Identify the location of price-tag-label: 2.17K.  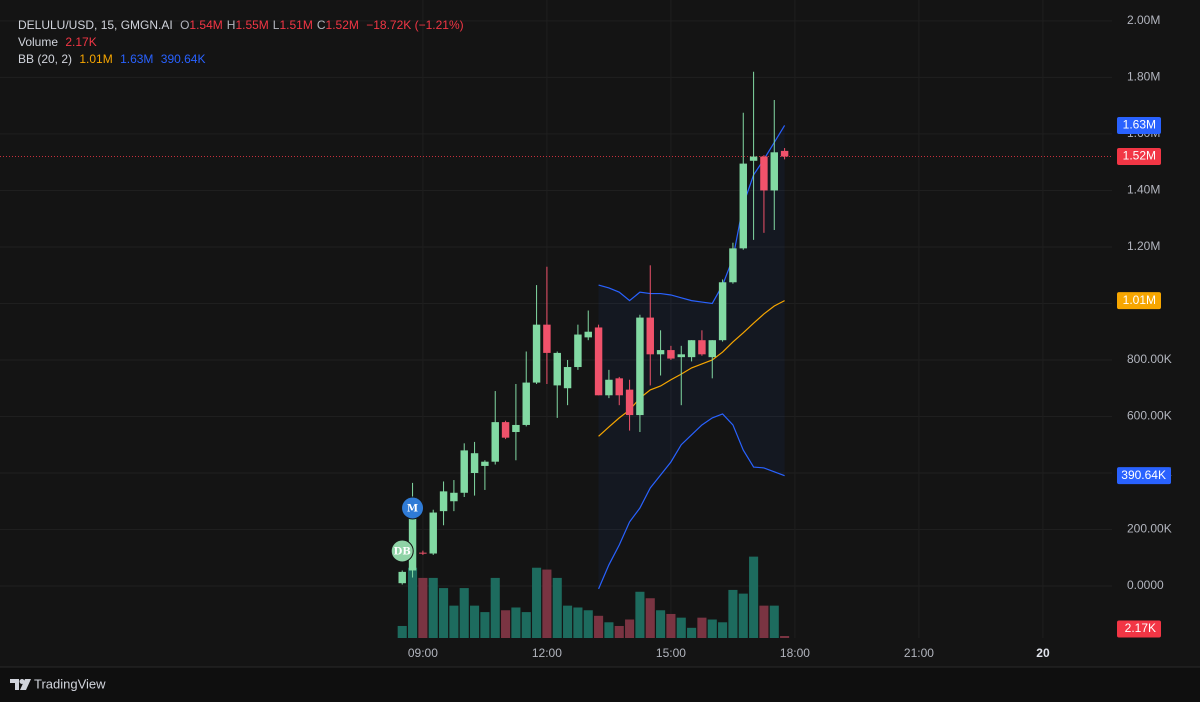
(1140, 628).